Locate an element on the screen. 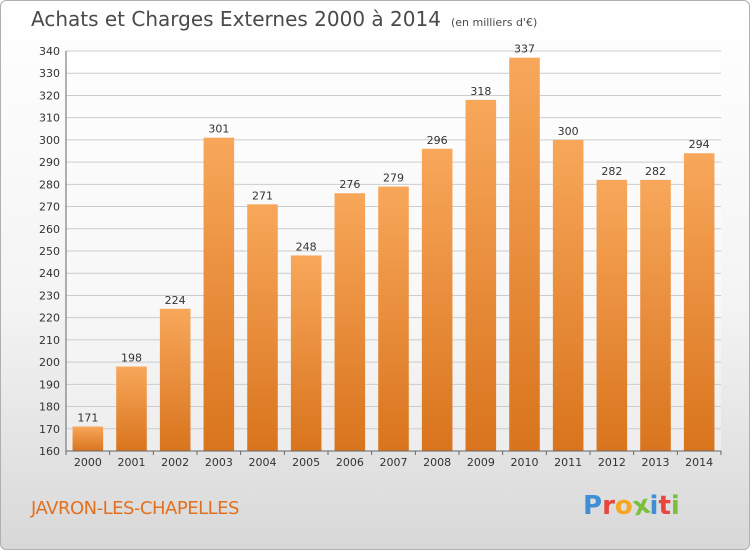 Image resolution: width=750 pixels, height=550 pixels. logo-letter: r is located at coordinates (608, 506).